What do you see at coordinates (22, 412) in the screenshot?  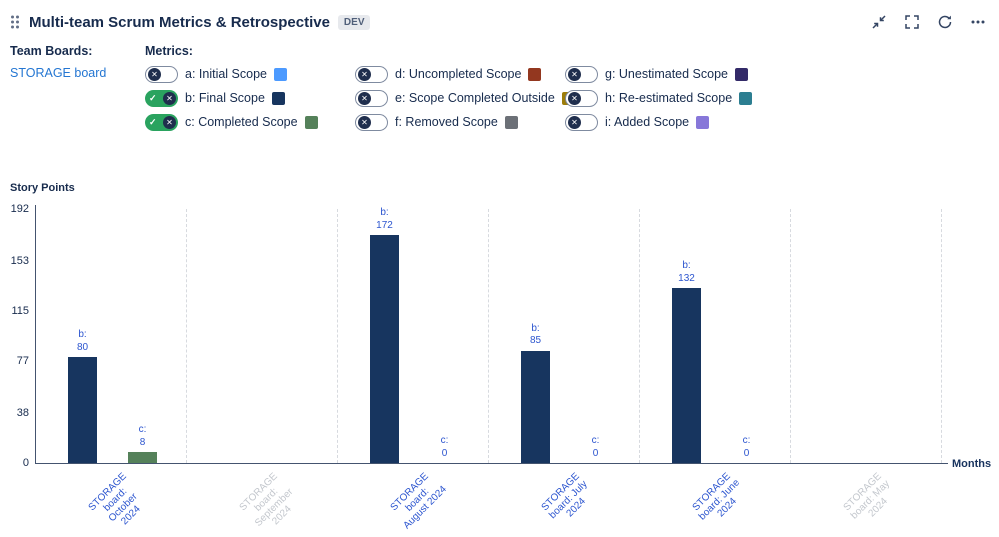 I see `y-tick-label: 38` at bounding box center [22, 412].